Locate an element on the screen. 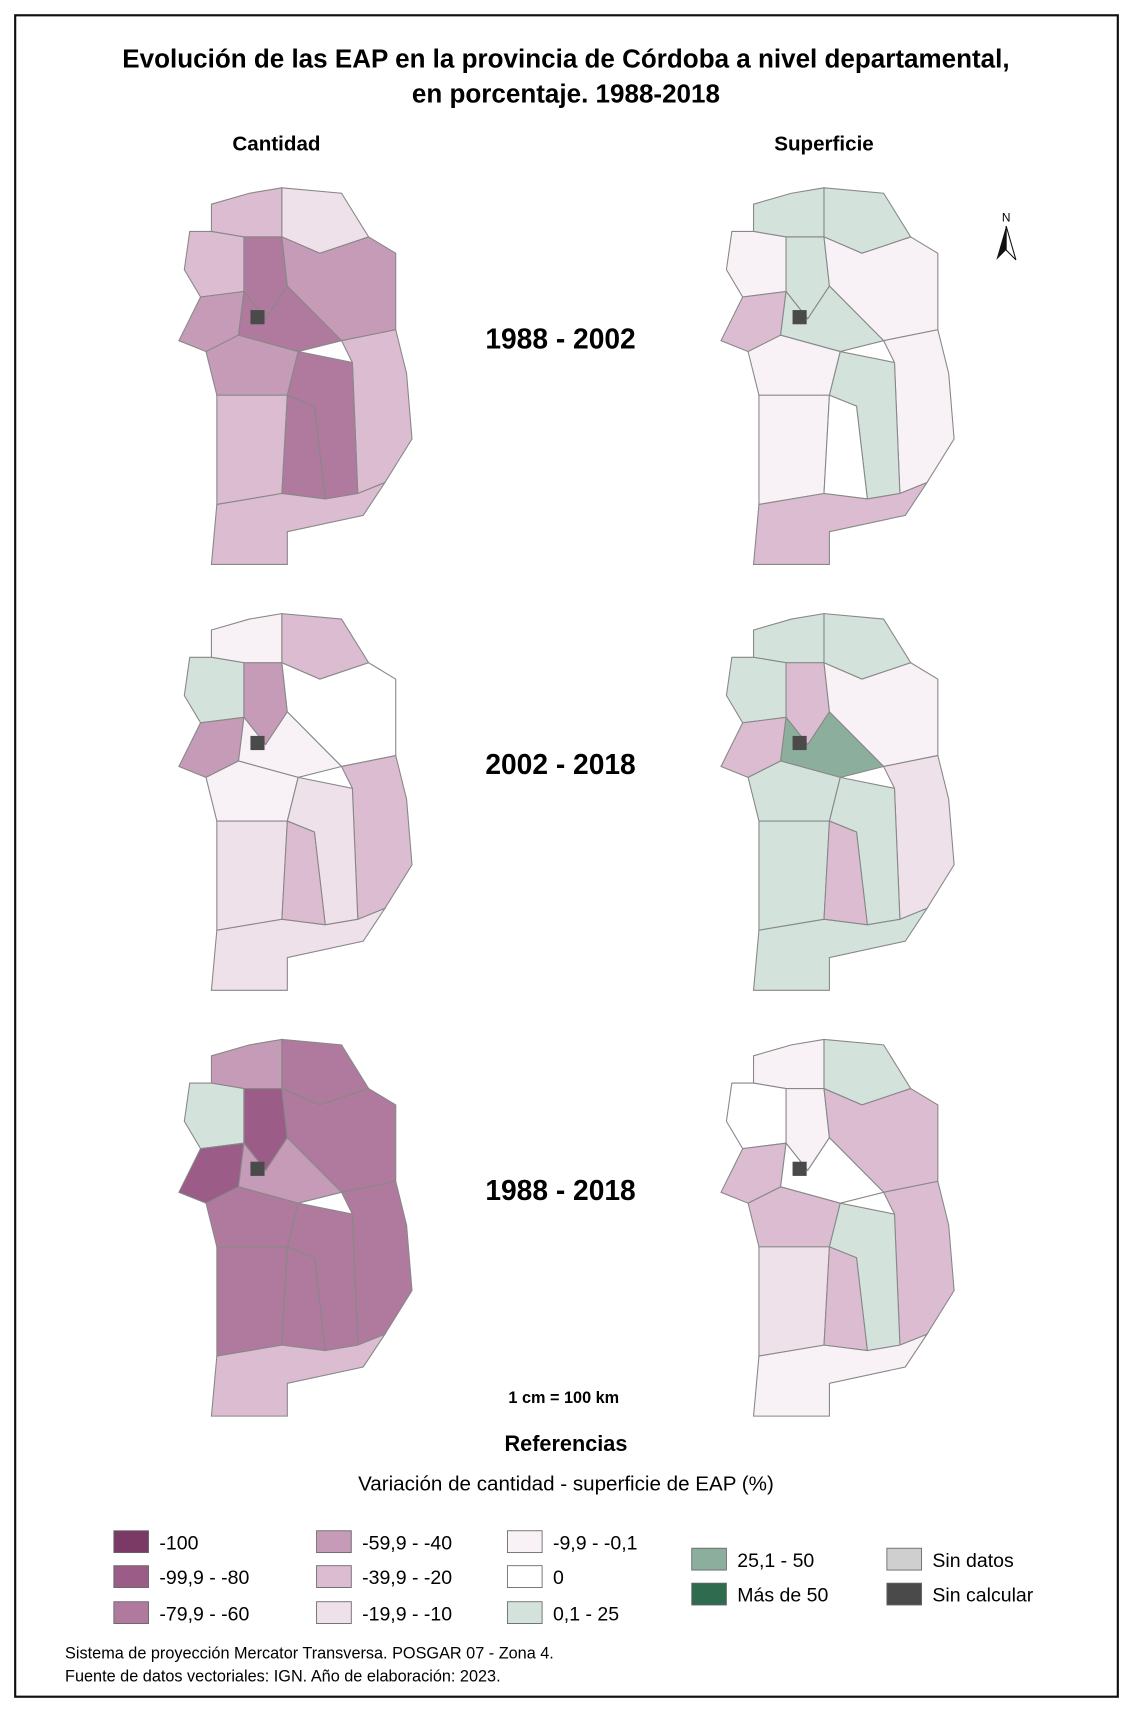  period-label: 2002 - 2018 is located at coordinates (560, 764).